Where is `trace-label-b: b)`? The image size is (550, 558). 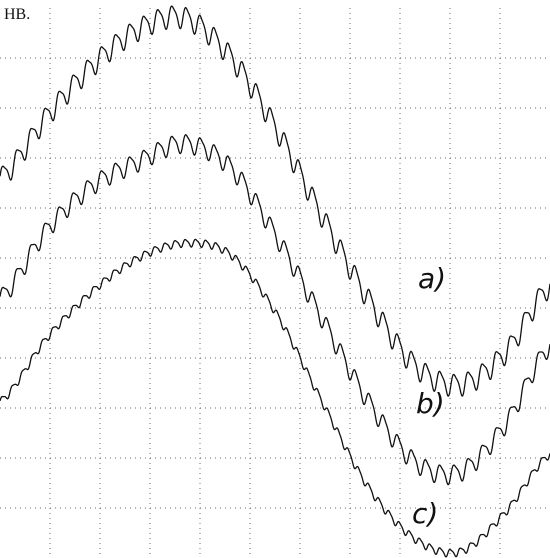
trace-label-b: b) is located at coordinates (430, 403).